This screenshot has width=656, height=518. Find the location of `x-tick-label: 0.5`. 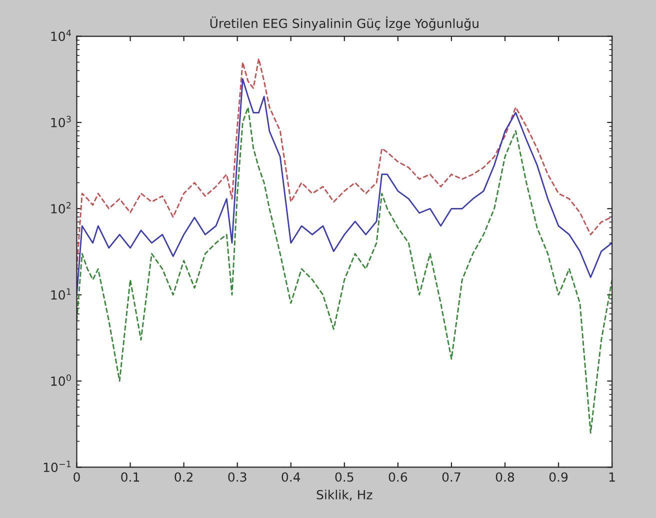

x-tick-label: 0.5 is located at coordinates (344, 477).